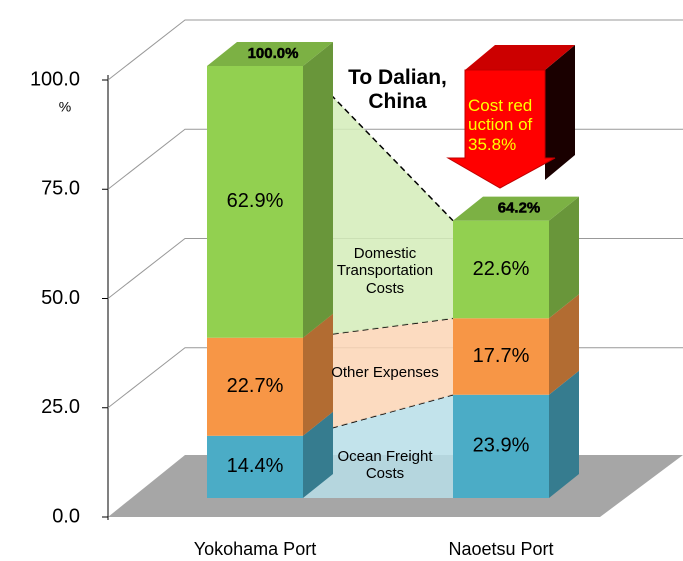 The width and height of the screenshot is (683, 561). I want to click on series-label-box: Ocean Freight Costs, so click(385, 464).